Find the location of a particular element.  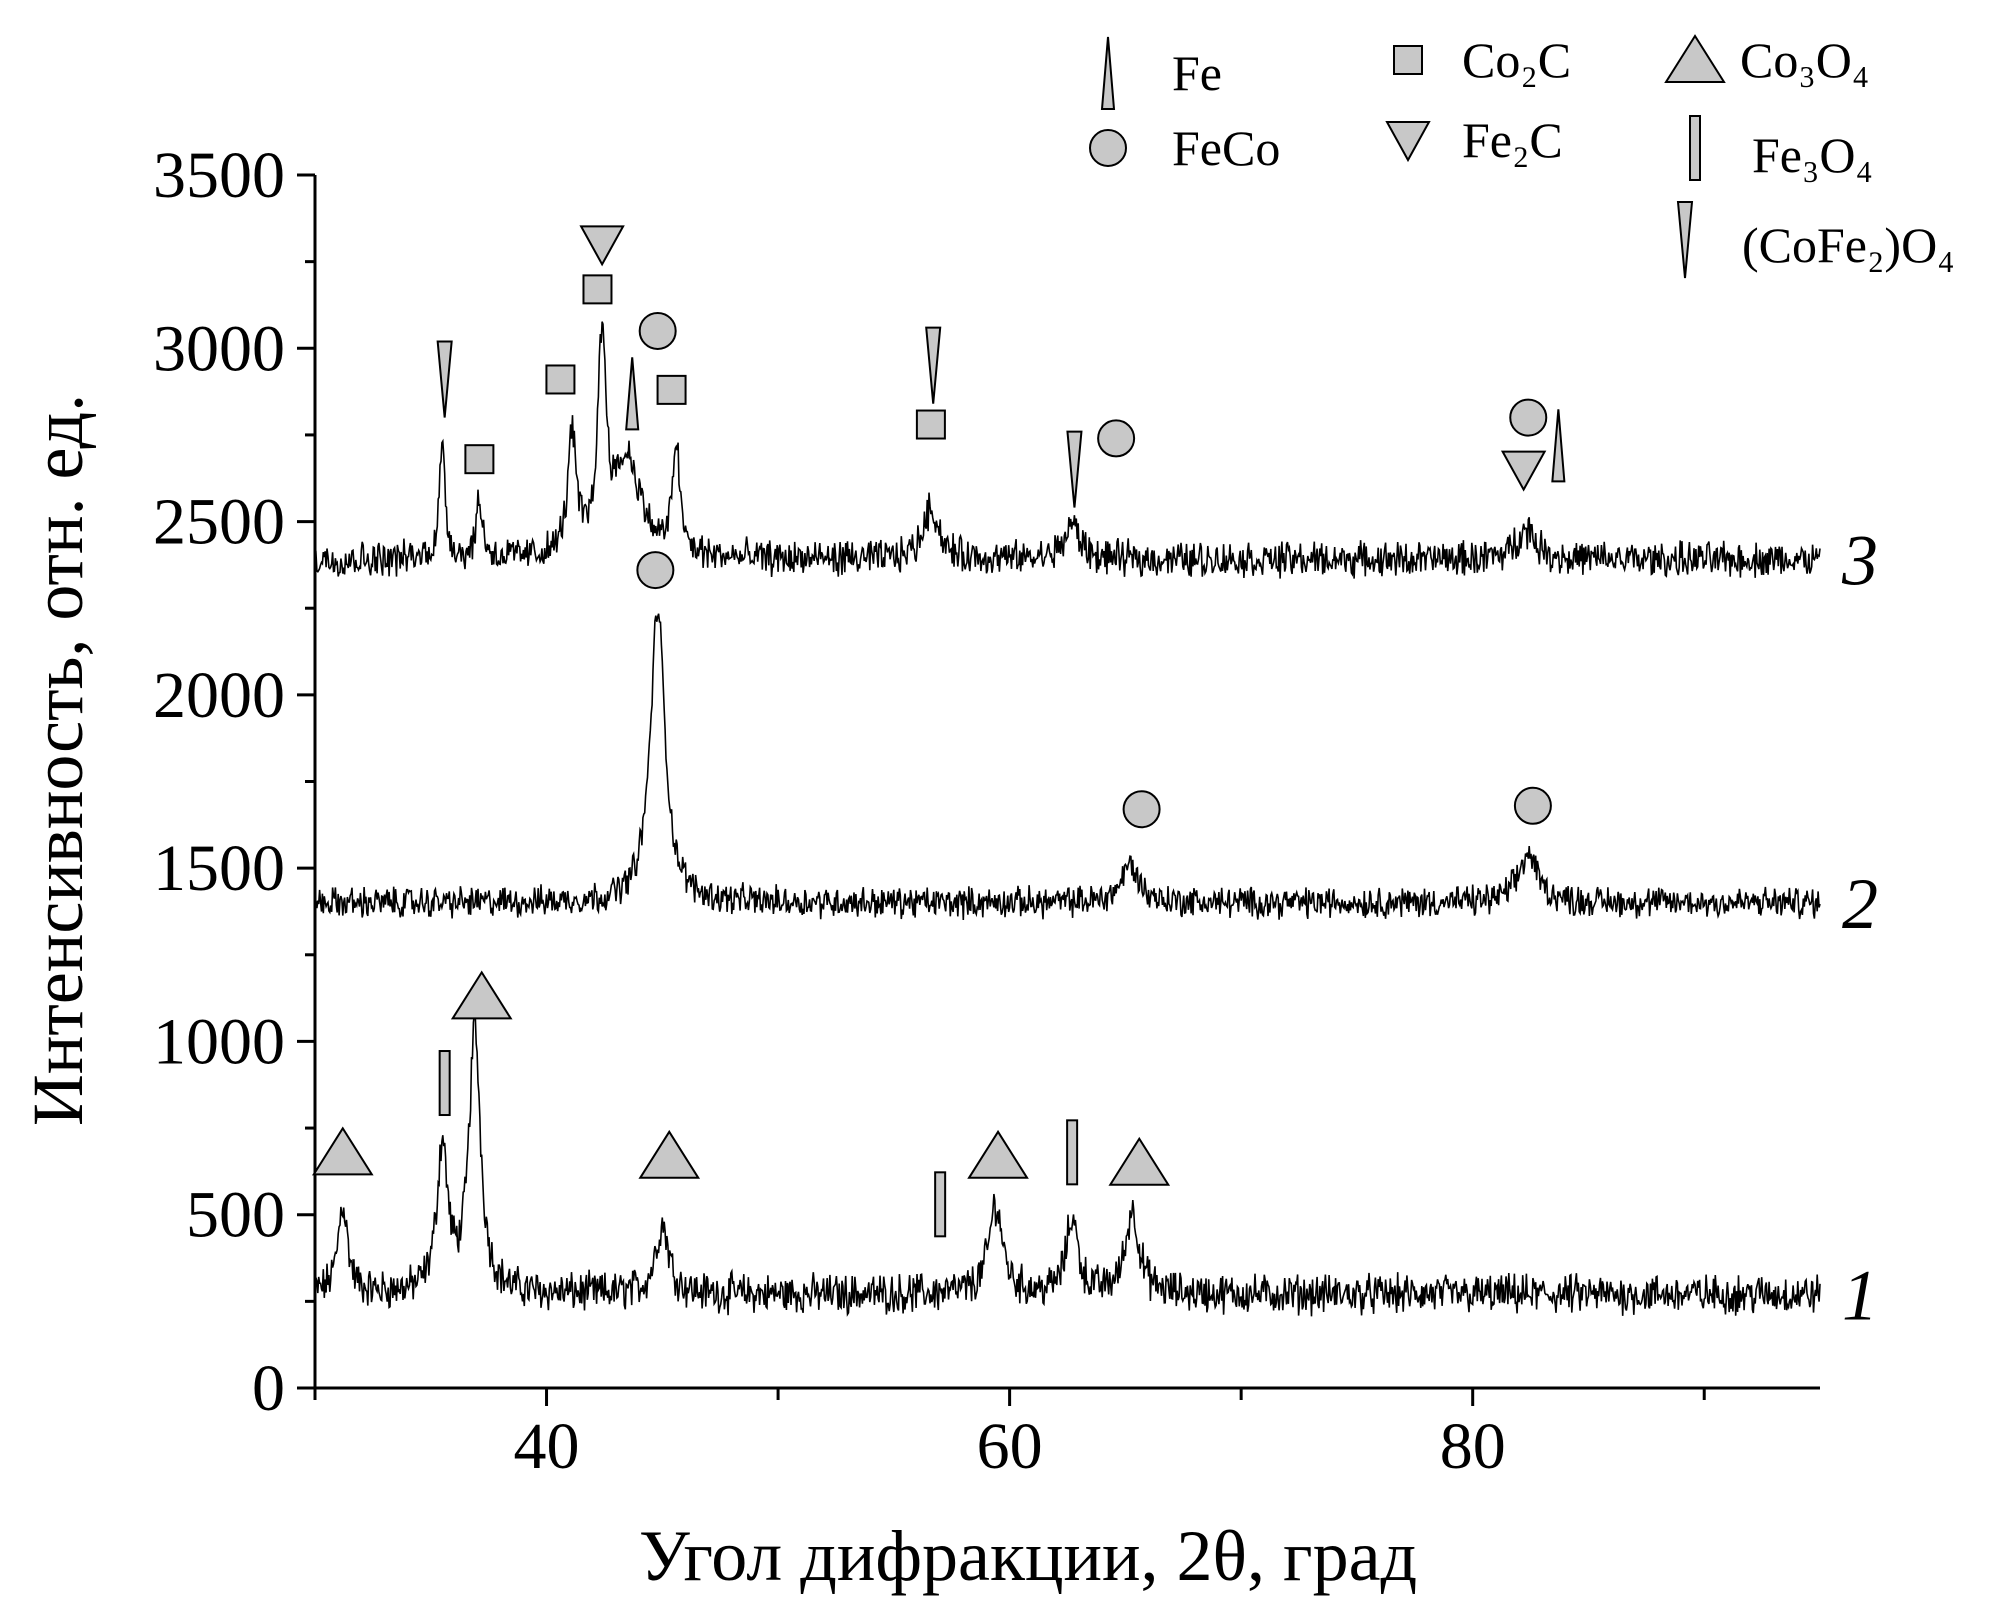

legend-label: Fe is located at coordinates (1197, 73).